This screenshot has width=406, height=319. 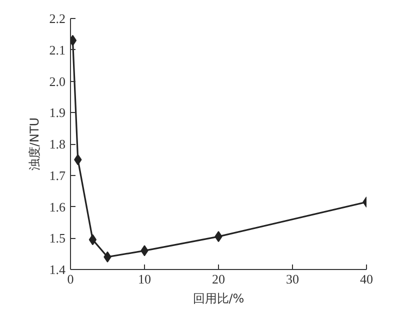 I want to click on y-tick-label: 1.5, so click(x=57, y=238).